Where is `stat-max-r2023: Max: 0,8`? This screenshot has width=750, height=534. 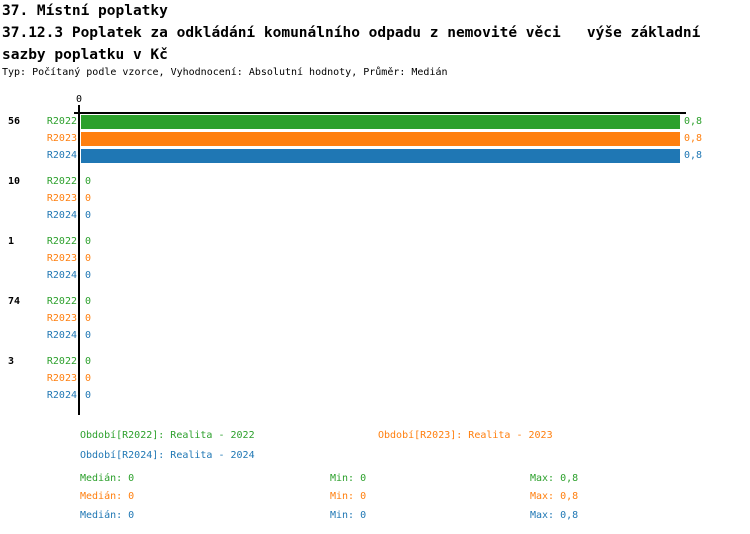 stat-max-r2023: Max: 0,8 is located at coordinates (554, 496).